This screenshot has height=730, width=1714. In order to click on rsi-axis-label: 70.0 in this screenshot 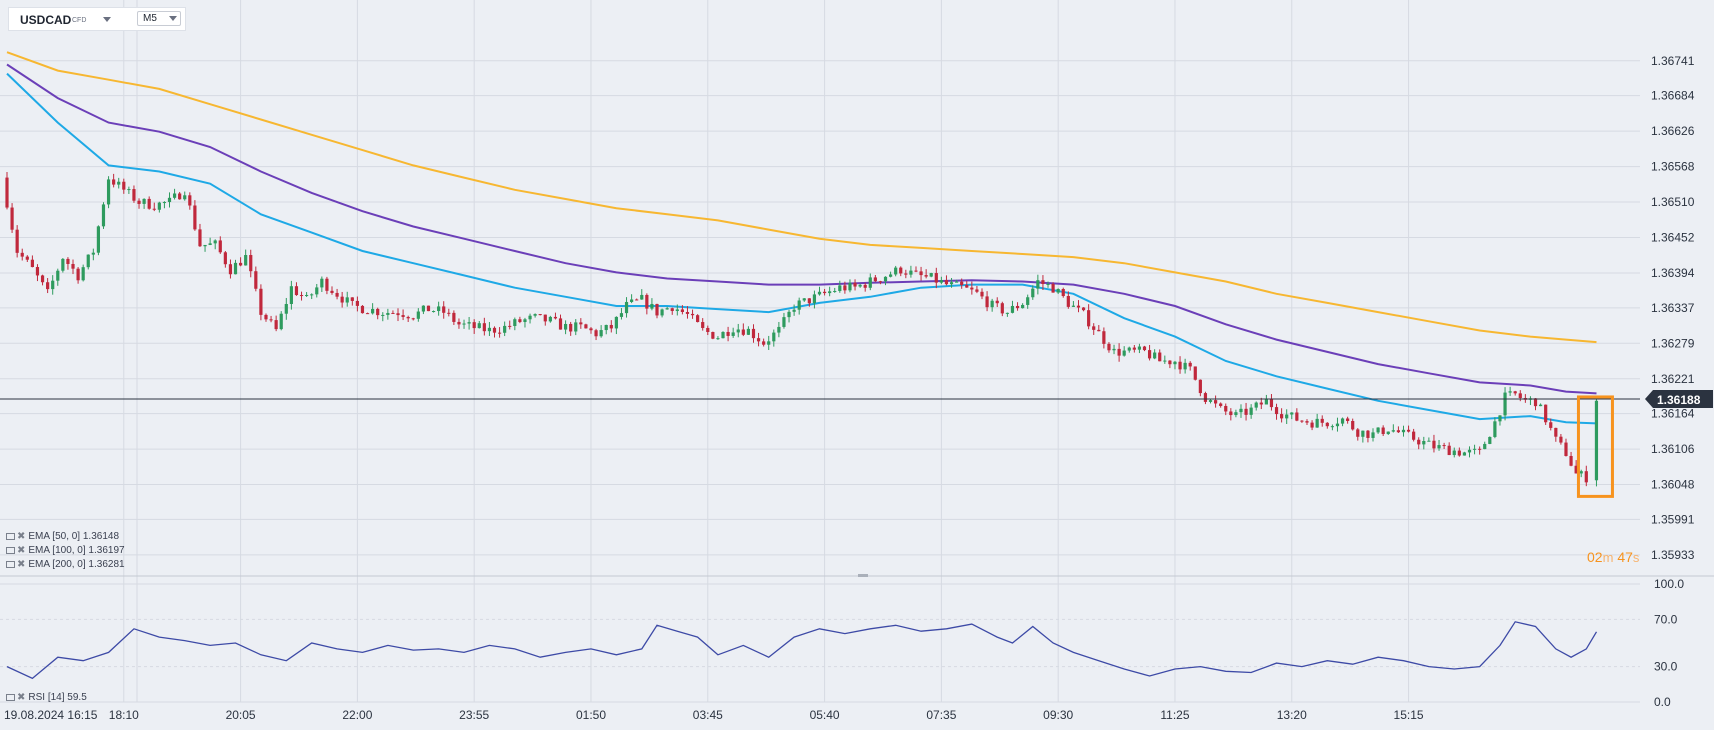, I will do `click(1666, 619)`.